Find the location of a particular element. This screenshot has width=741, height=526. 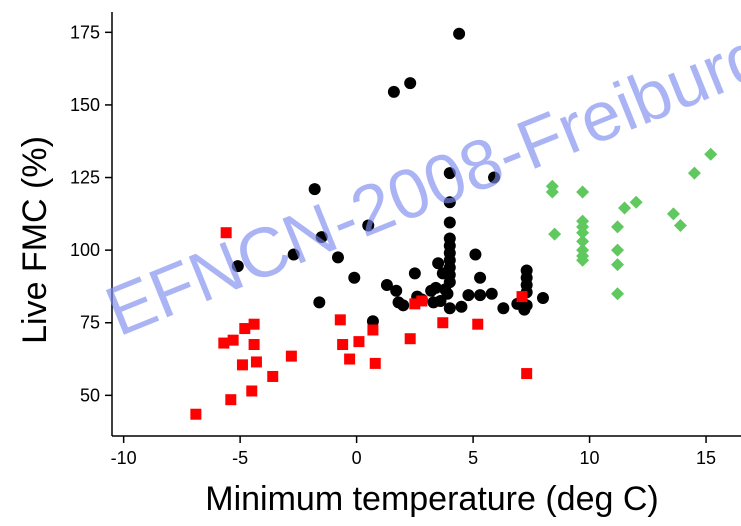

x-tick-label: -5 is located at coordinates (240, 458).